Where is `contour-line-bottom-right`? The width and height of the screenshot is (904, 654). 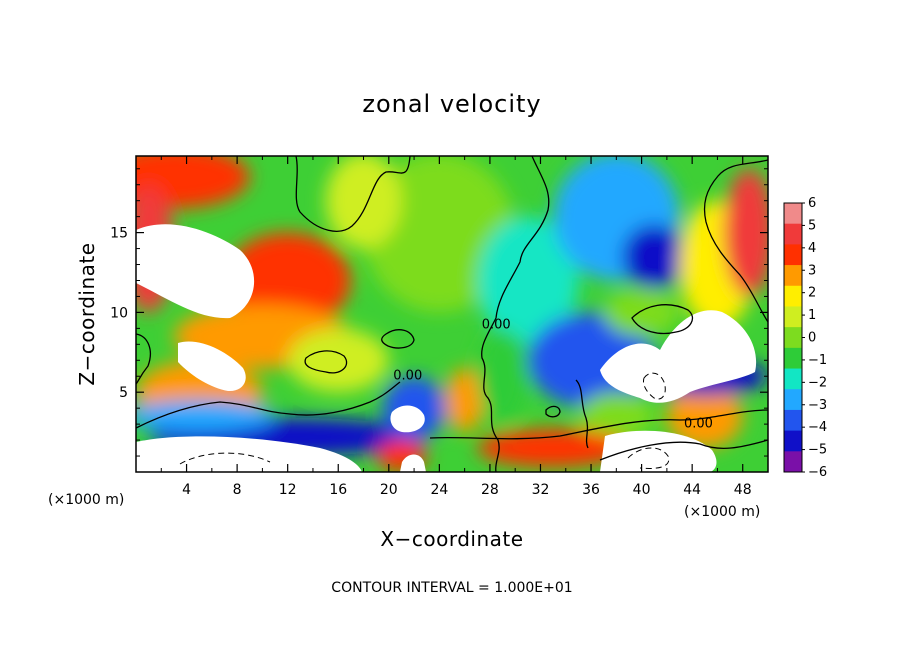 contour-line-bottom-right is located at coordinates (683, 450).